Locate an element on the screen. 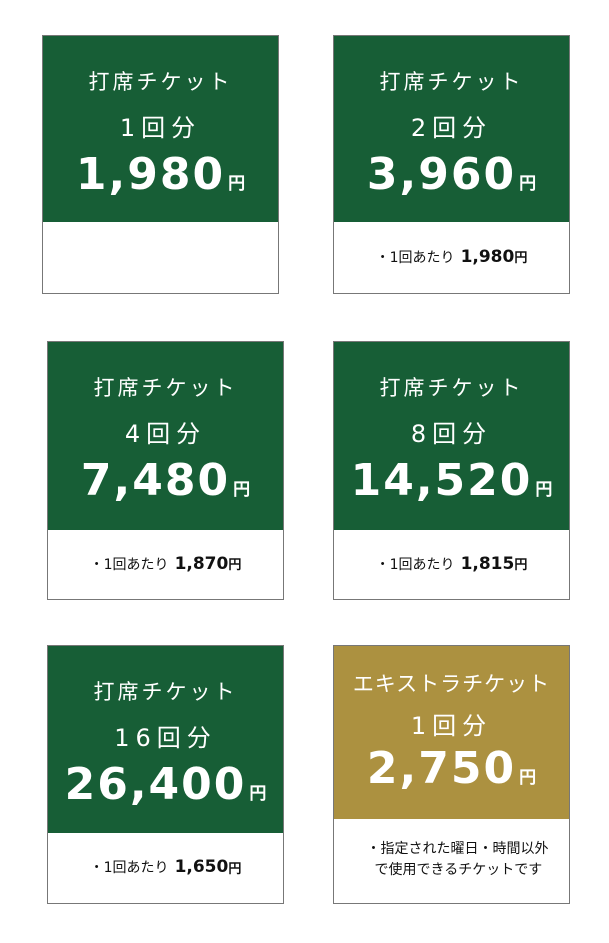 The image size is (609, 943). per-use-note: ・1回あたり 1,980 円 is located at coordinates (451, 256).